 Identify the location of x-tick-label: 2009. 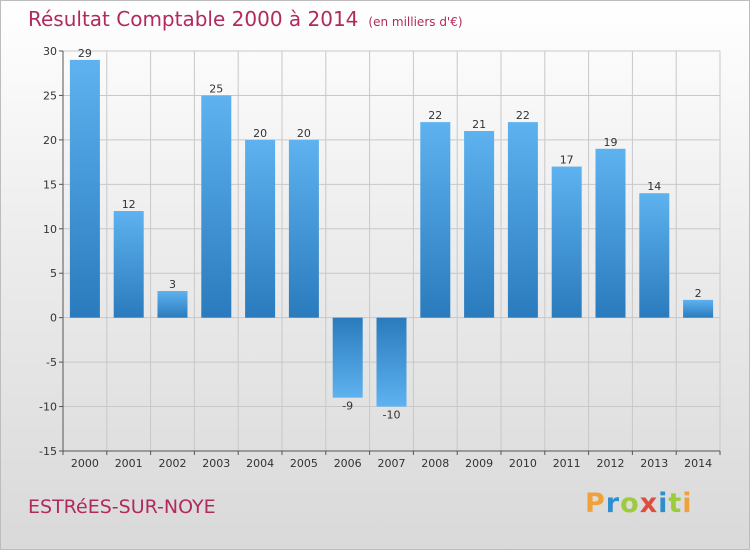
(479, 463).